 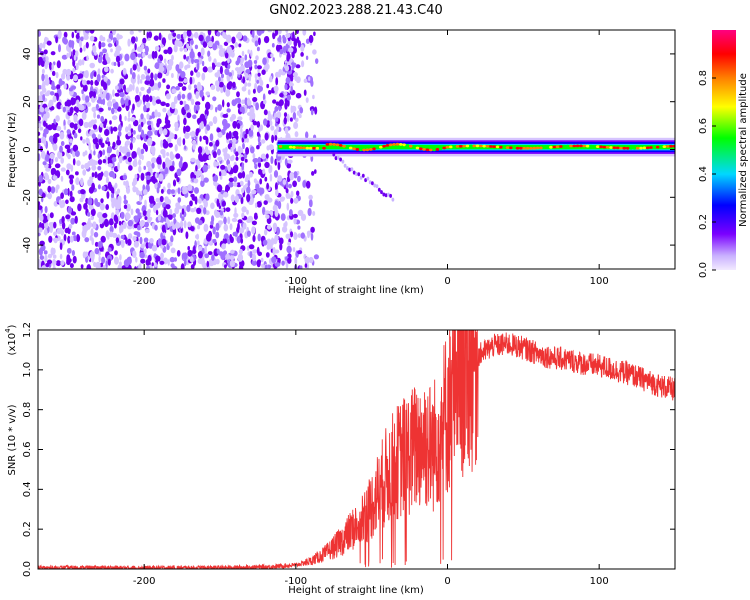 I want to click on snr-multiplier-base: (x10, so click(x=12, y=344).